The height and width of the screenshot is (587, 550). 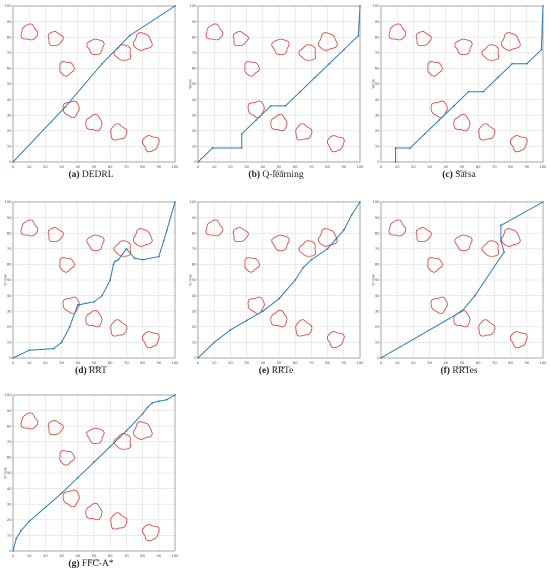 I want to click on y-tick-label: 90, so click(x=9, y=218).